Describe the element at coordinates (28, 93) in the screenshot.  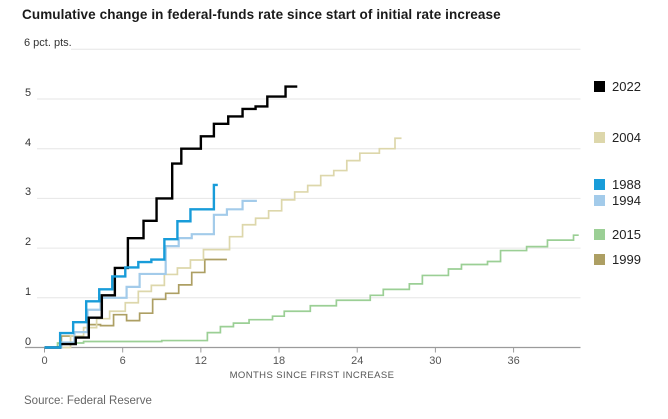
I see `y-tick-label-5: 5` at that location.